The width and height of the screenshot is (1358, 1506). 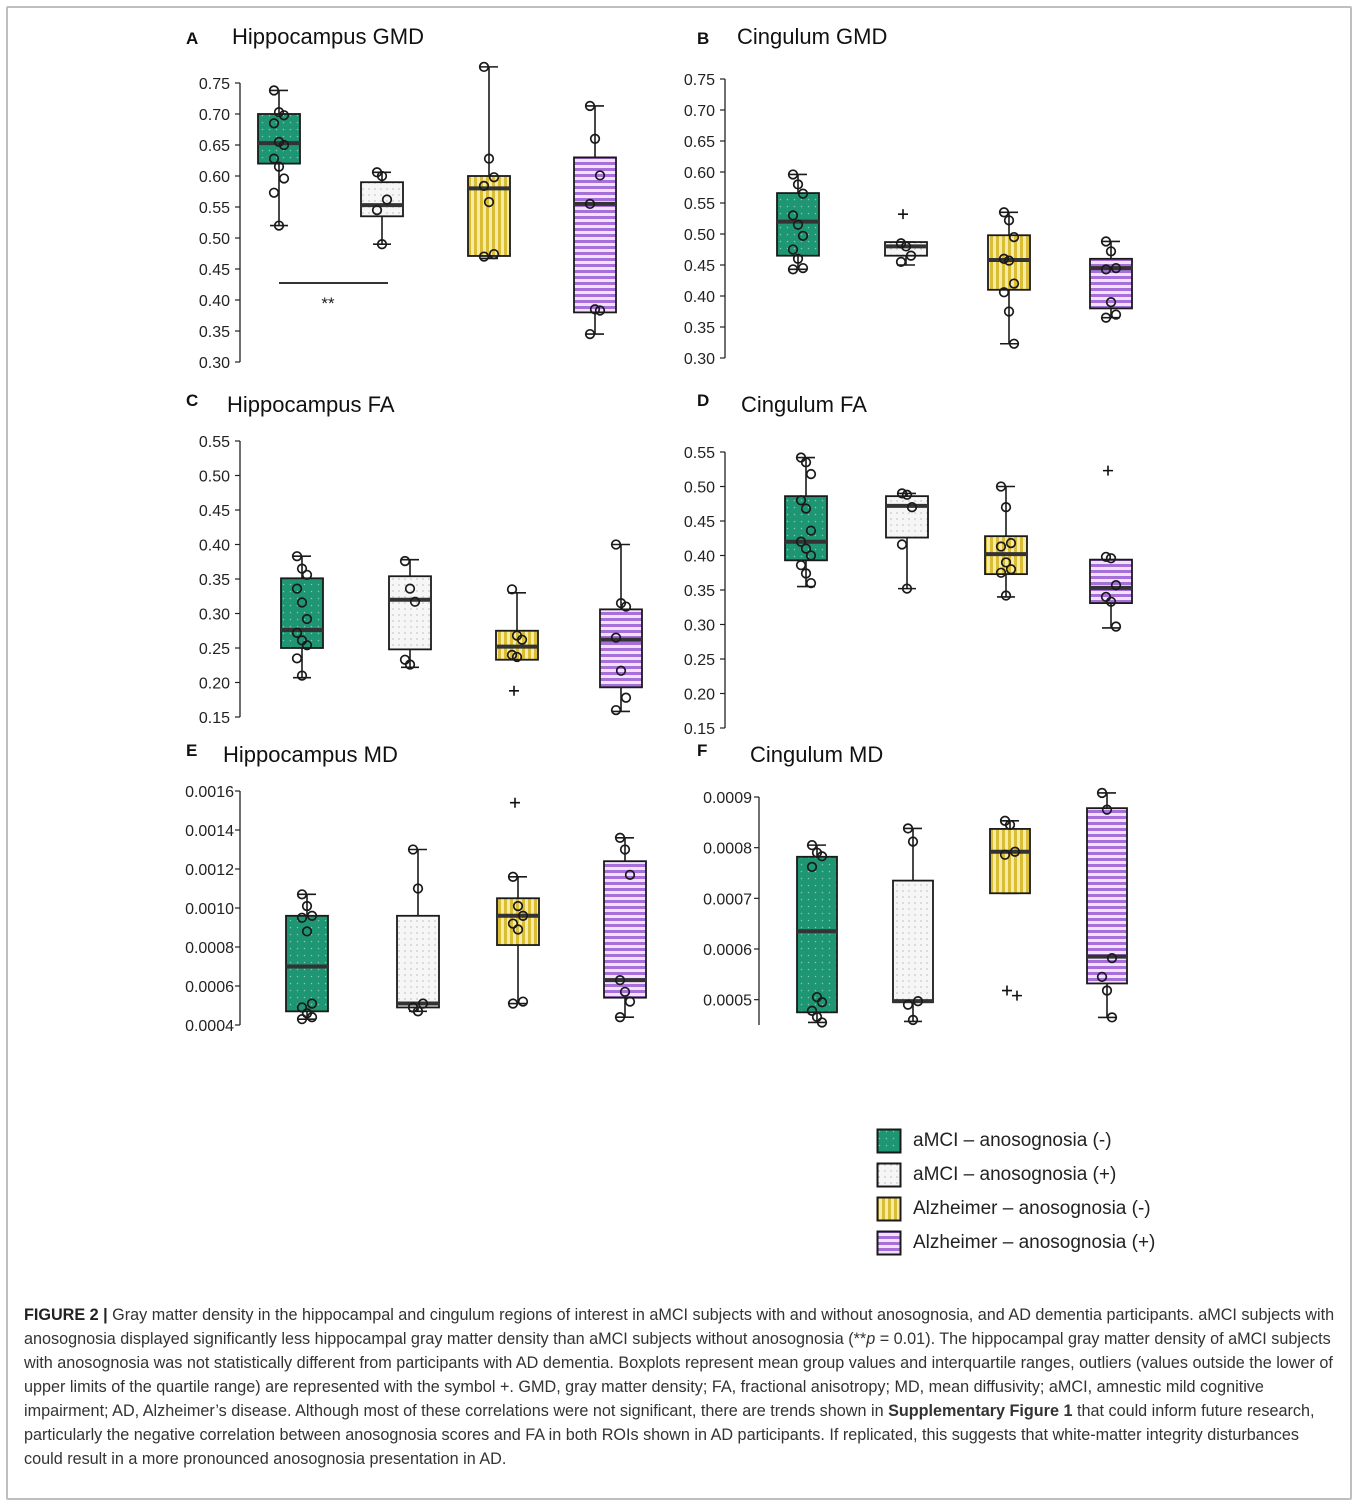 What do you see at coordinates (66, 1315) in the screenshot?
I see `figure-label: FIGURE 2 |` at bounding box center [66, 1315].